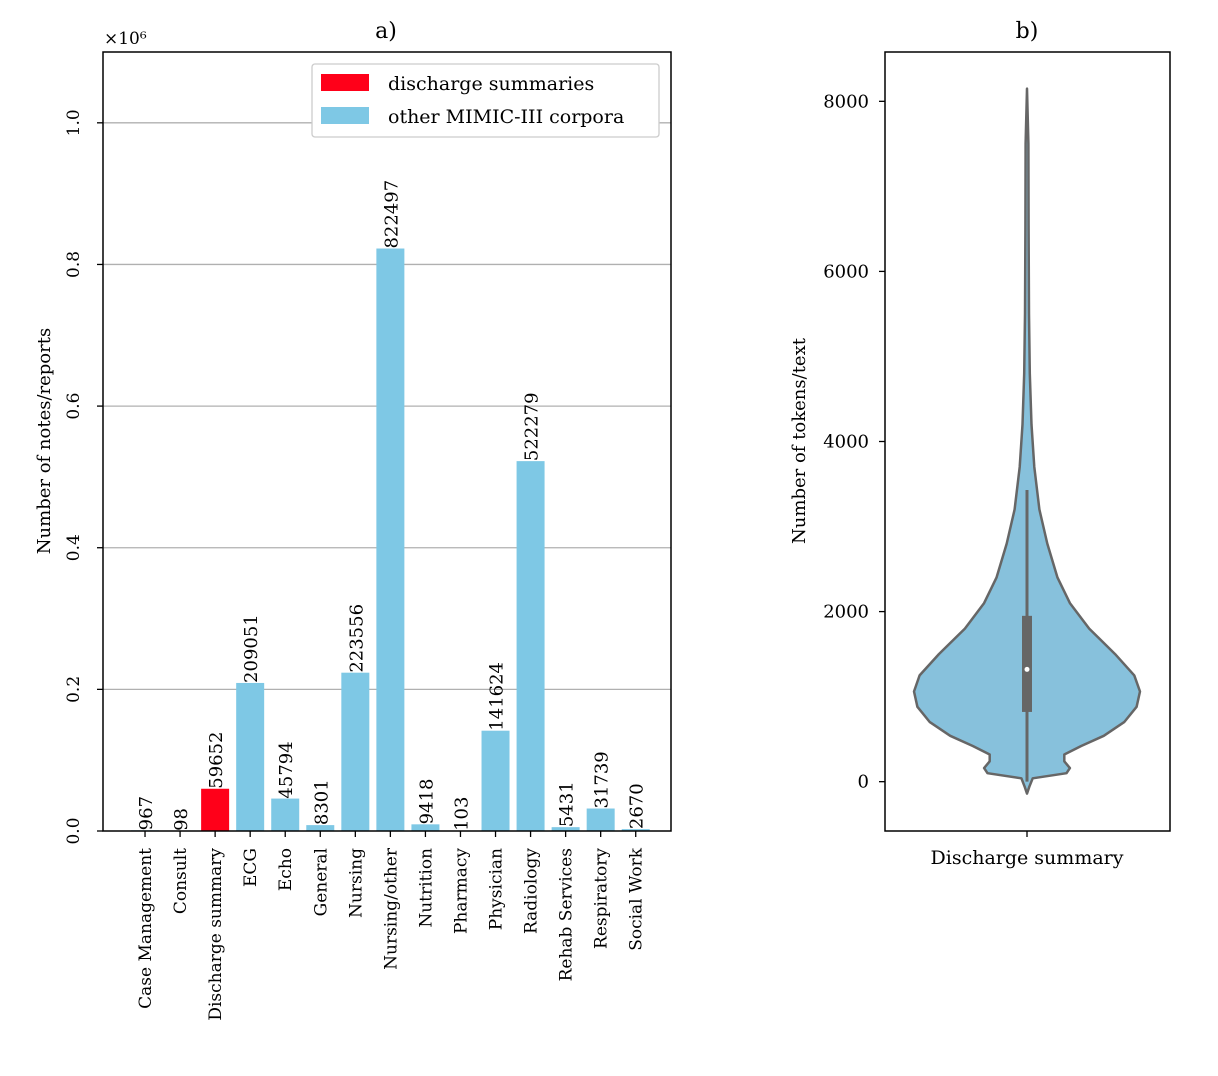  What do you see at coordinates (461, 891) in the screenshot?
I see `x-tick-label: Pharmacy` at bounding box center [461, 891].